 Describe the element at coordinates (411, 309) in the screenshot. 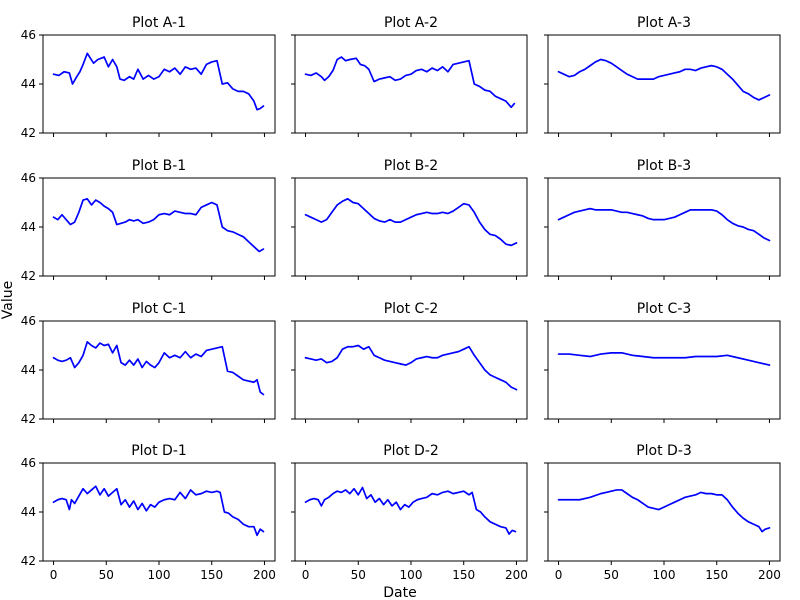

I see `subplot-title: Plot C-2` at that location.